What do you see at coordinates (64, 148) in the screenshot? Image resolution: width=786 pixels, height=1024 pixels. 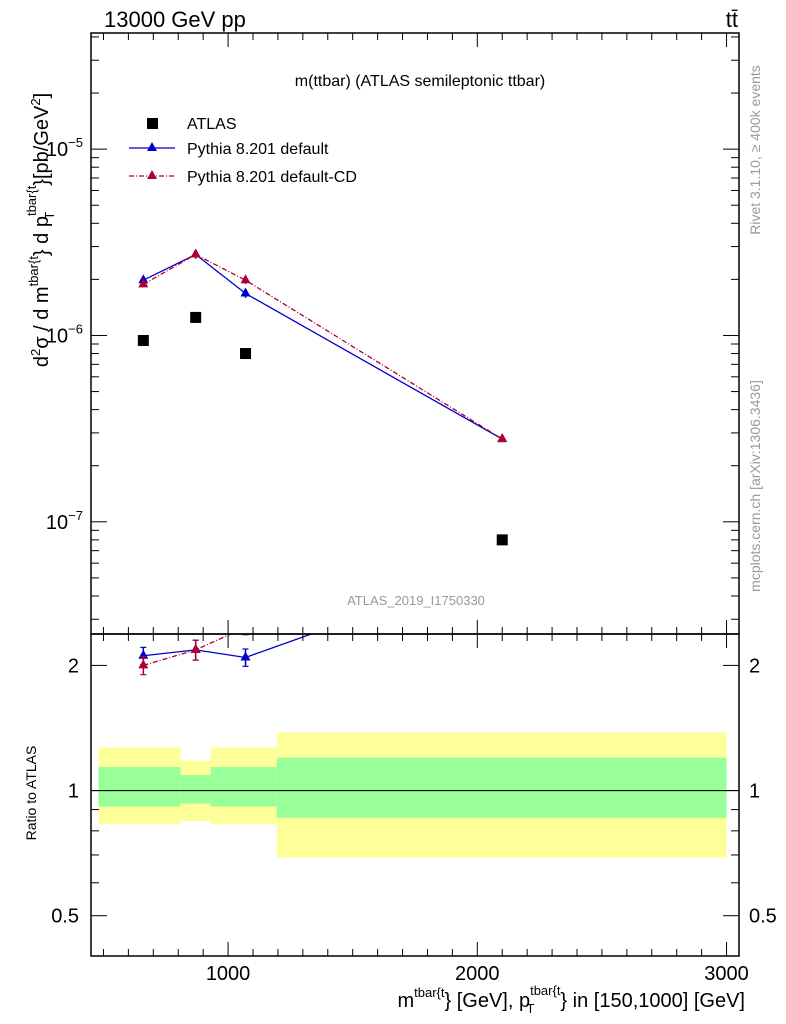 I see `y-tick-label: 10⁻⁵` at bounding box center [64, 148].